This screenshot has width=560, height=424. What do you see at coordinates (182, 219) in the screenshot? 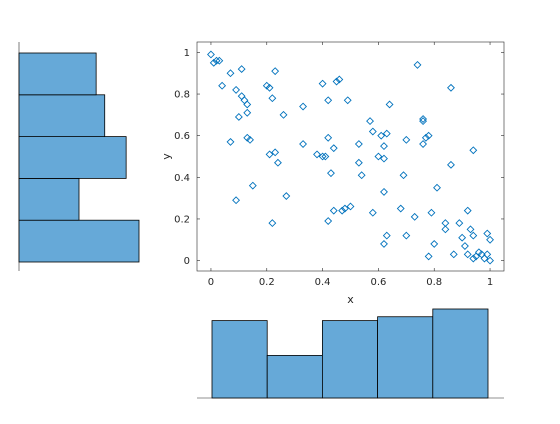
I see `y-tick-label: 0.2` at bounding box center [182, 219].